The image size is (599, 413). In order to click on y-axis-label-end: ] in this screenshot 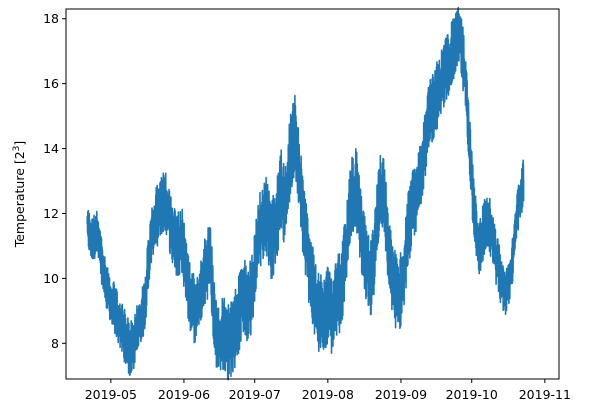, I will do `click(19, 143)`.